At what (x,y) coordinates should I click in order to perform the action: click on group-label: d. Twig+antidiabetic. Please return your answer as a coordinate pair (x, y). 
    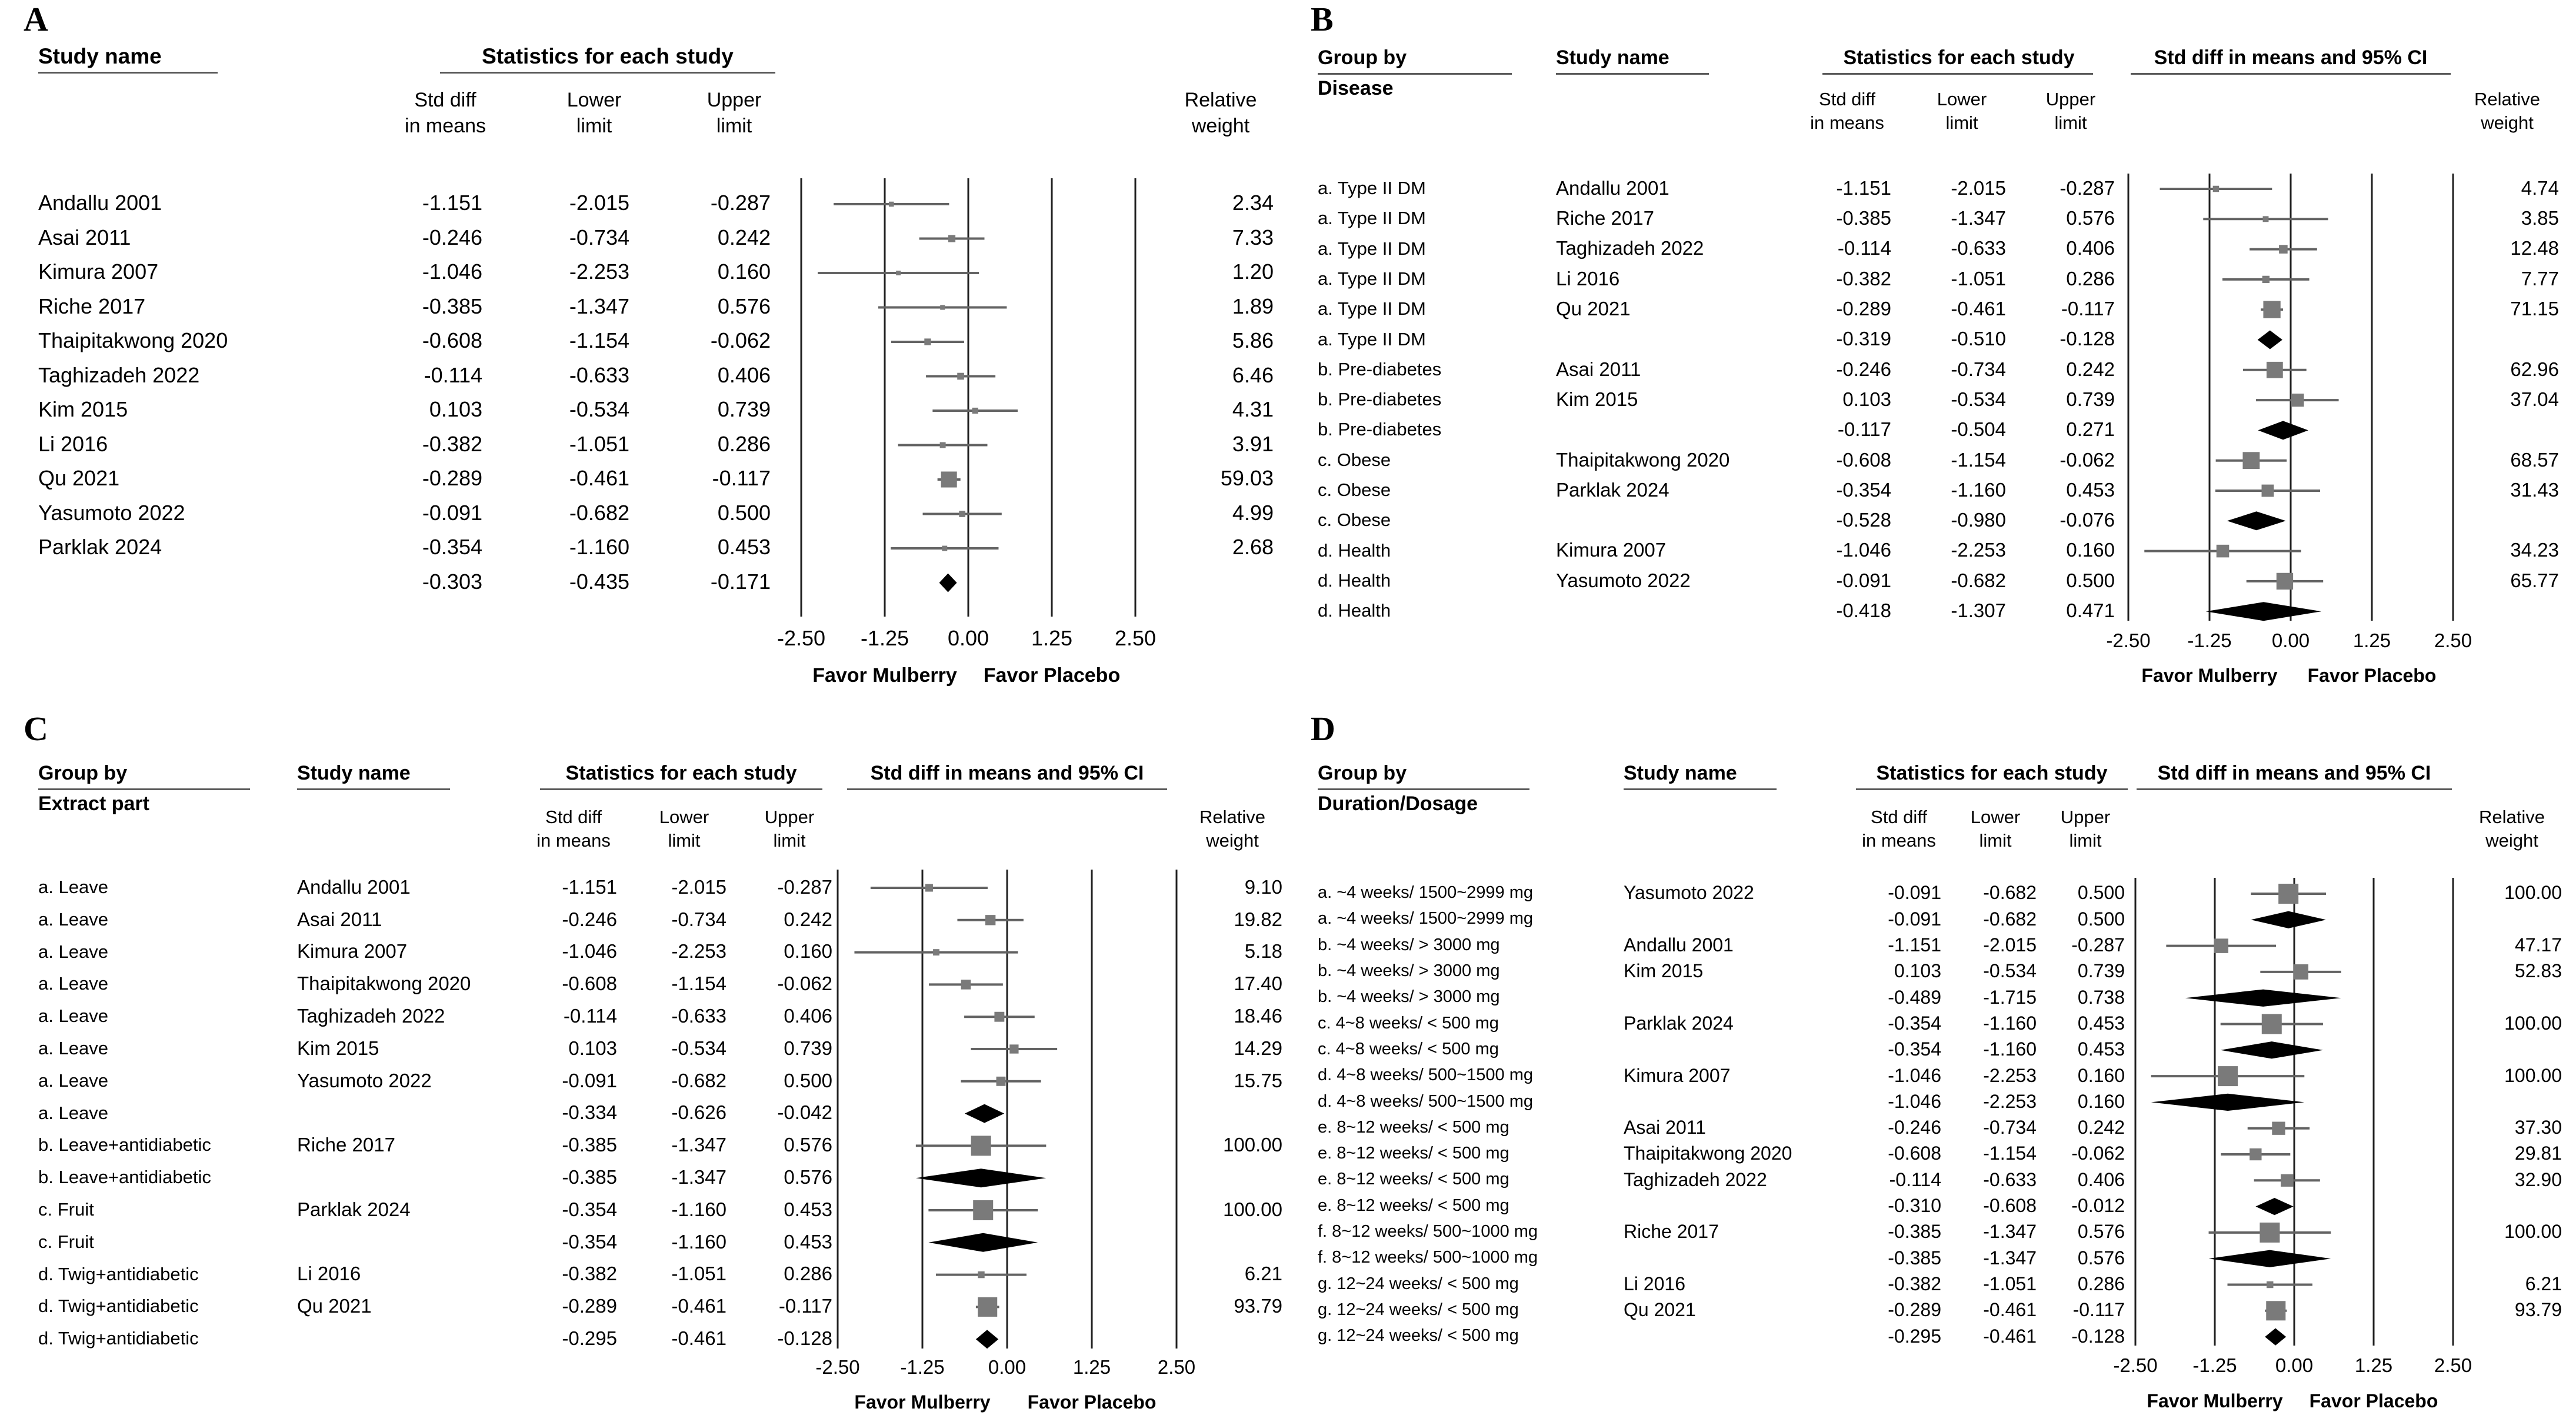
    Looking at the image, I should click on (119, 1274).